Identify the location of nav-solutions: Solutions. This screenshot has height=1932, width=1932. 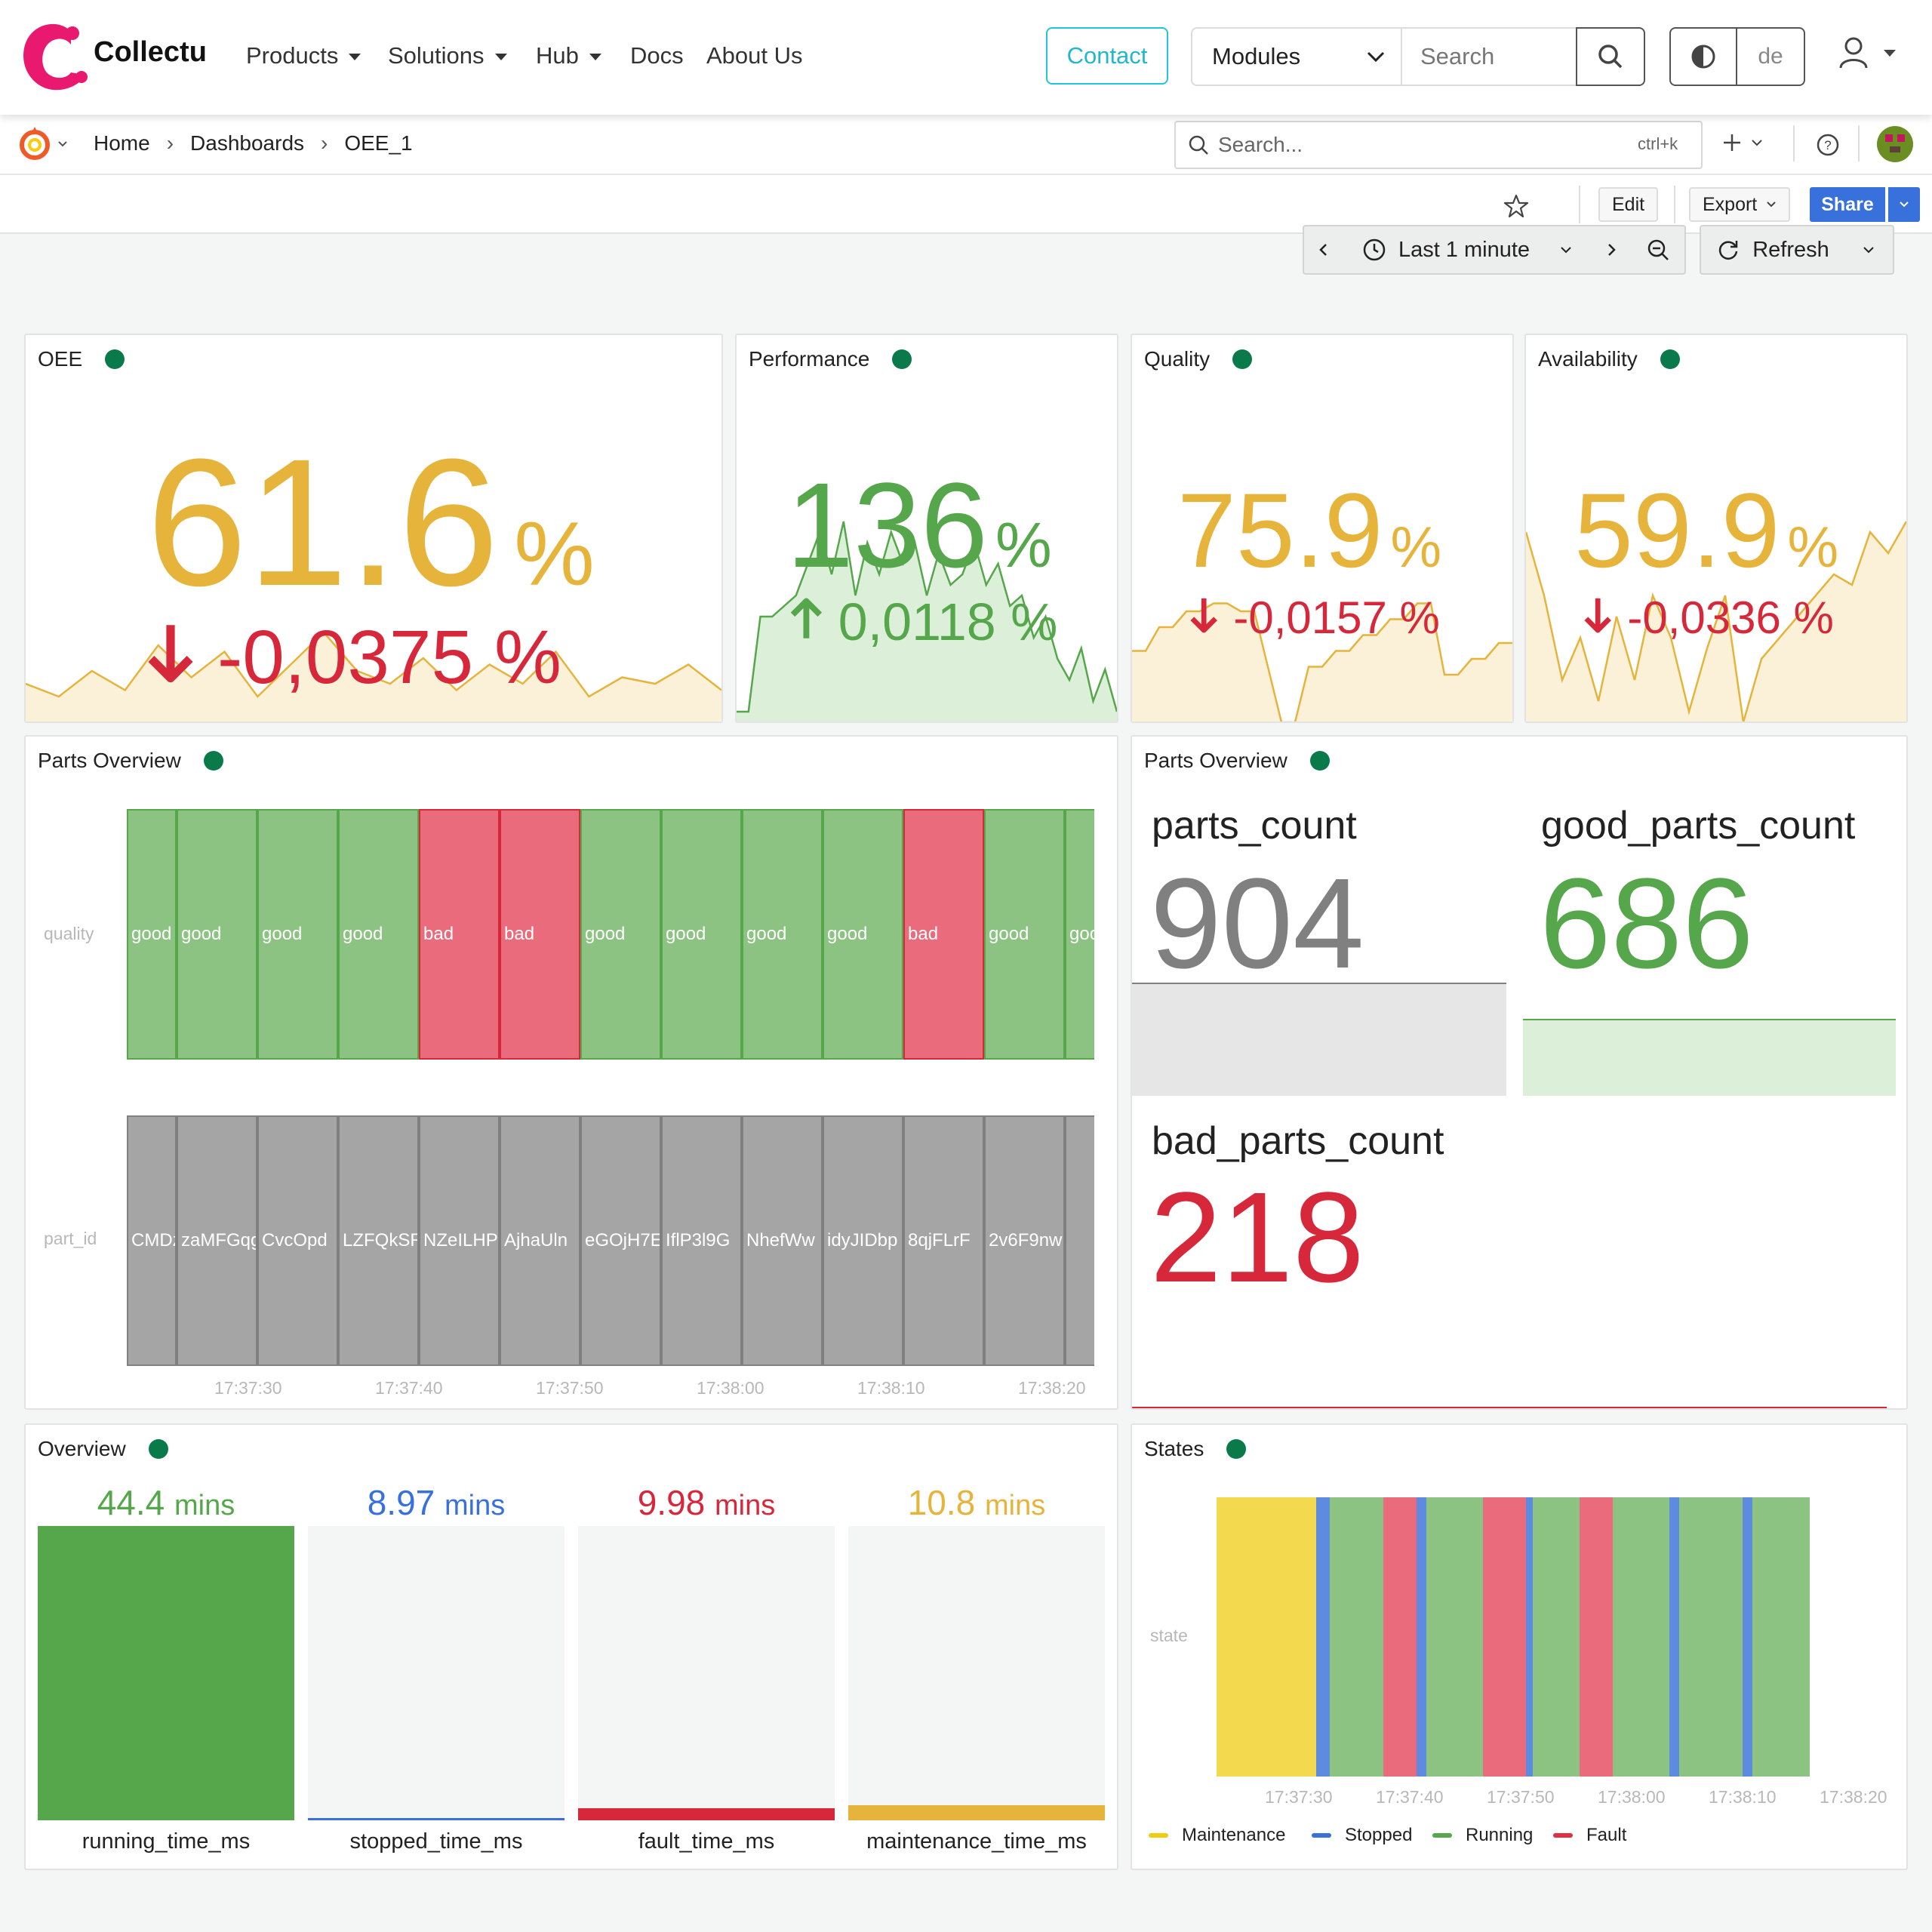
(447, 55).